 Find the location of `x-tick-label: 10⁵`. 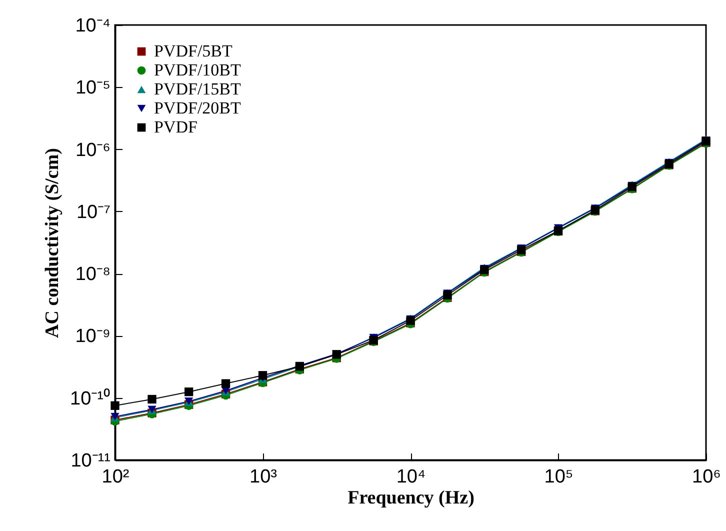

x-tick-label: 10⁵ is located at coordinates (559, 477).